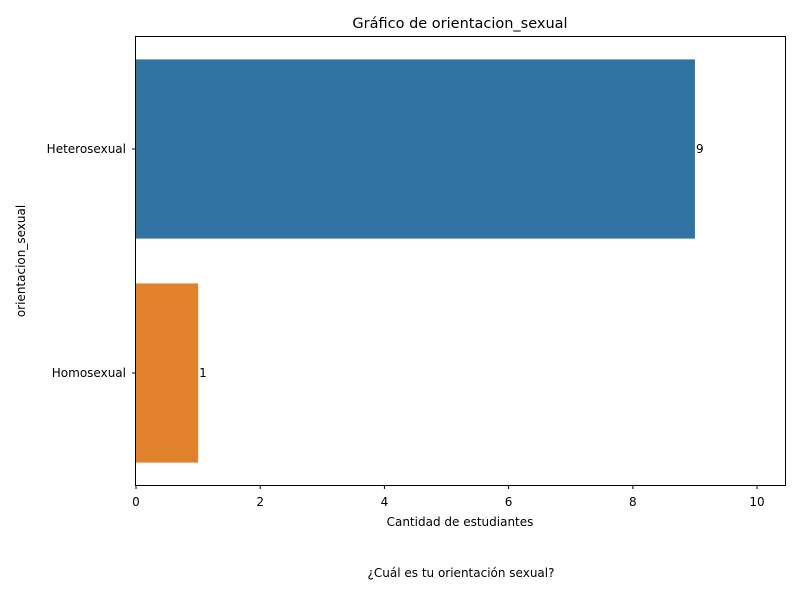 The image size is (800, 600). What do you see at coordinates (448, 497) in the screenshot?
I see `x-axis-ticks: 0 2 4 6 8 10` at bounding box center [448, 497].